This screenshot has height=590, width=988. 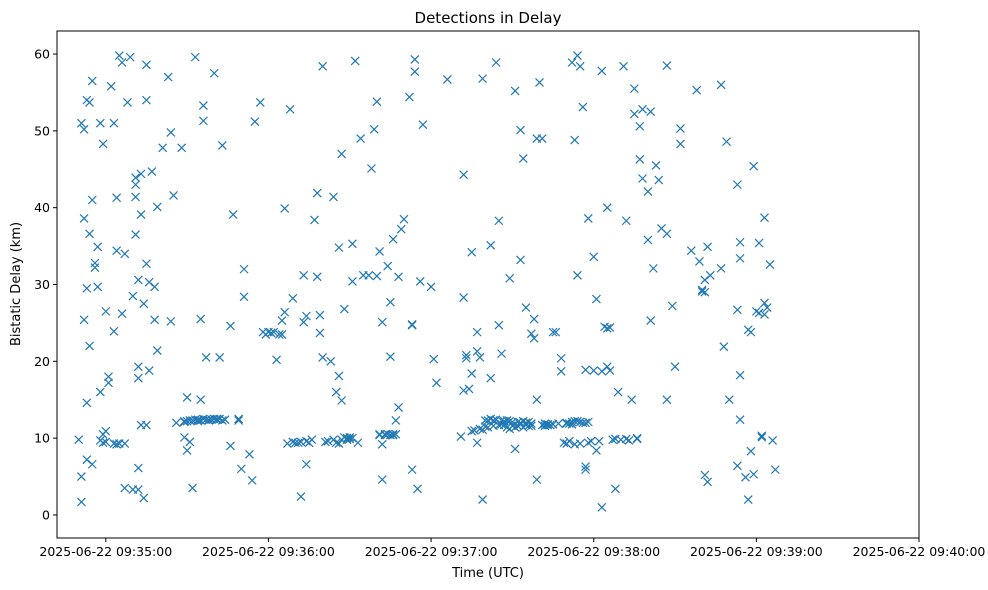 I want to click on y-tick-label: 10, so click(x=42, y=438).